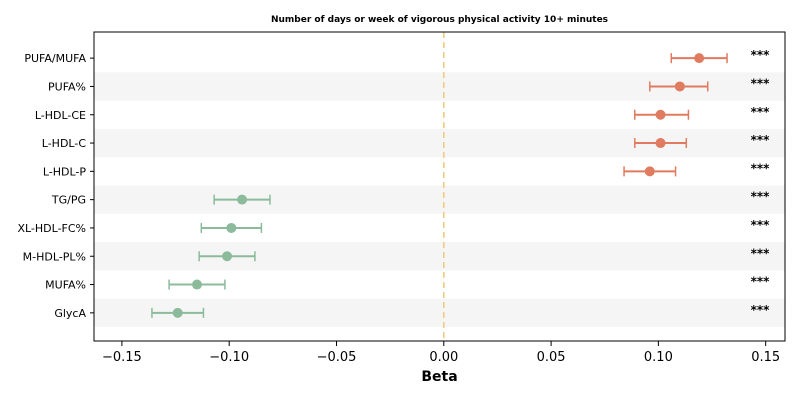 Image resolution: width=800 pixels, height=400 pixels. Describe the element at coordinates (658, 357) in the screenshot. I see `x-tick-label: 0.10` at that location.